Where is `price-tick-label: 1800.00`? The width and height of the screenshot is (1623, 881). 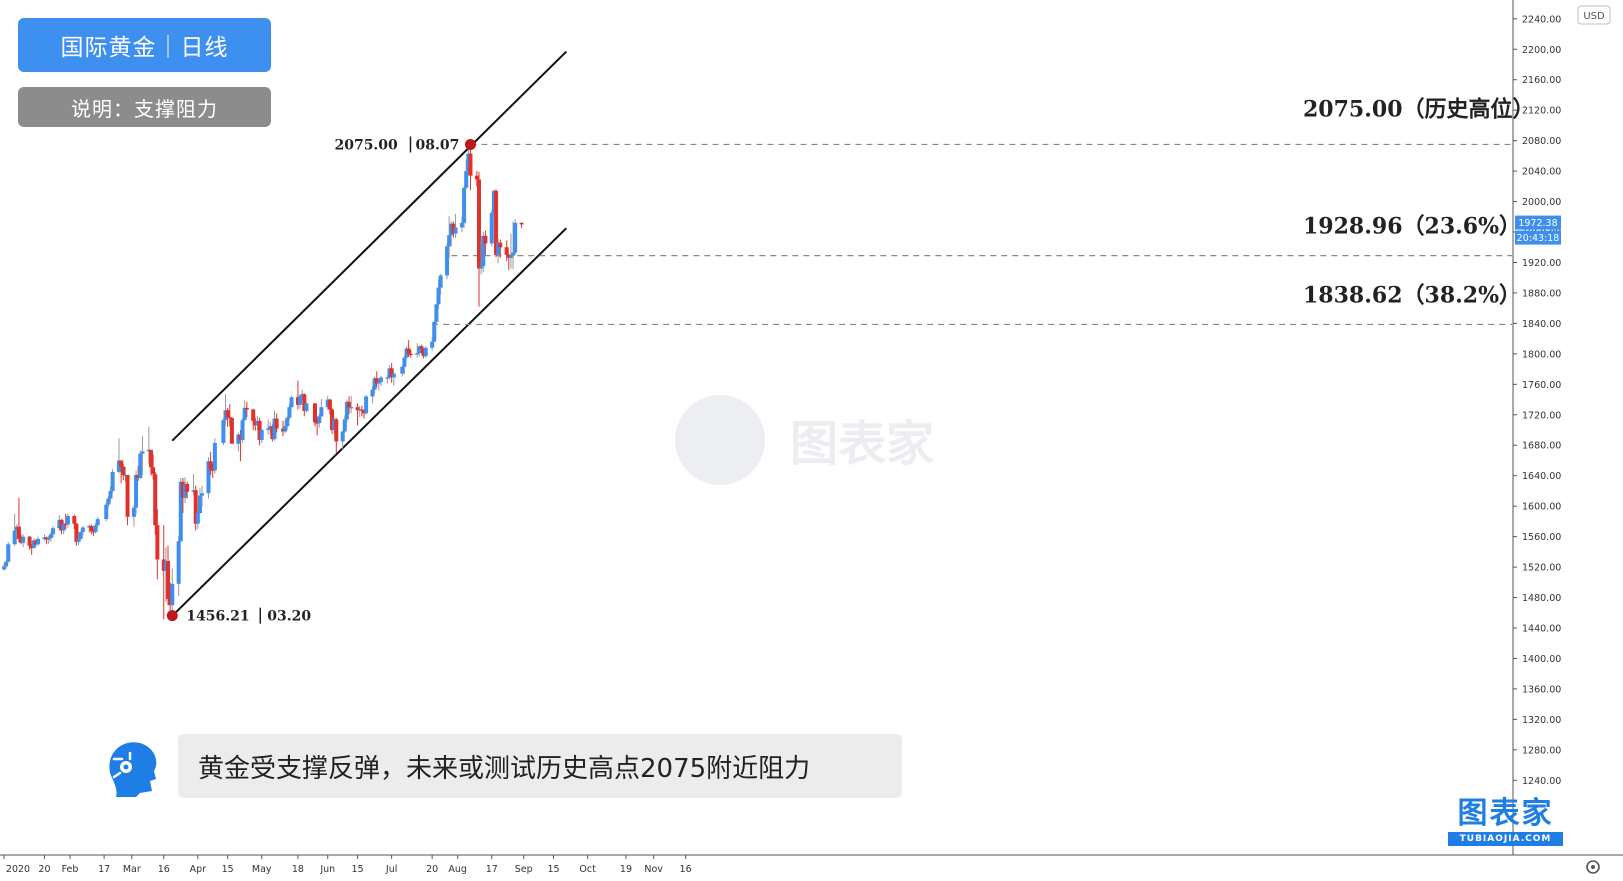 price-tick-label: 1800.00 is located at coordinates (1541, 354).